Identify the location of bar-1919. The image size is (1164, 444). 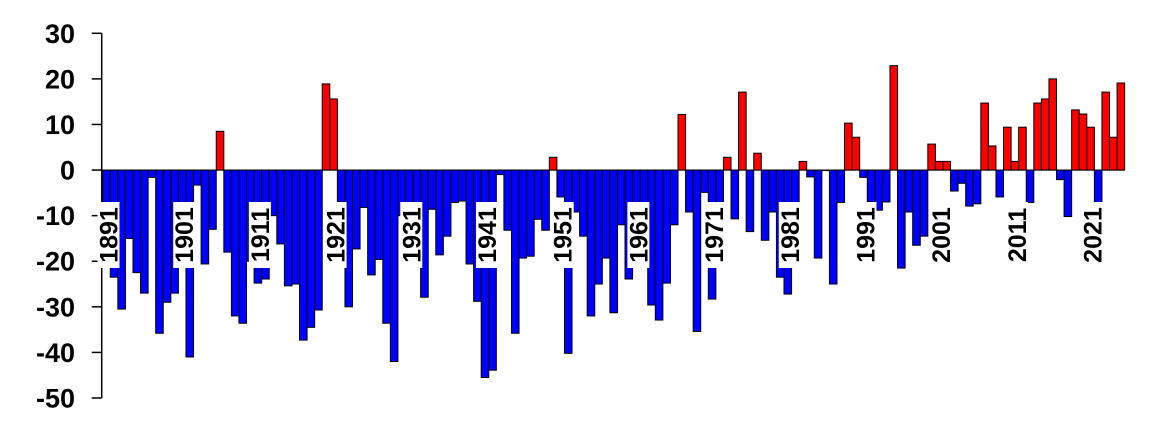
(318, 240).